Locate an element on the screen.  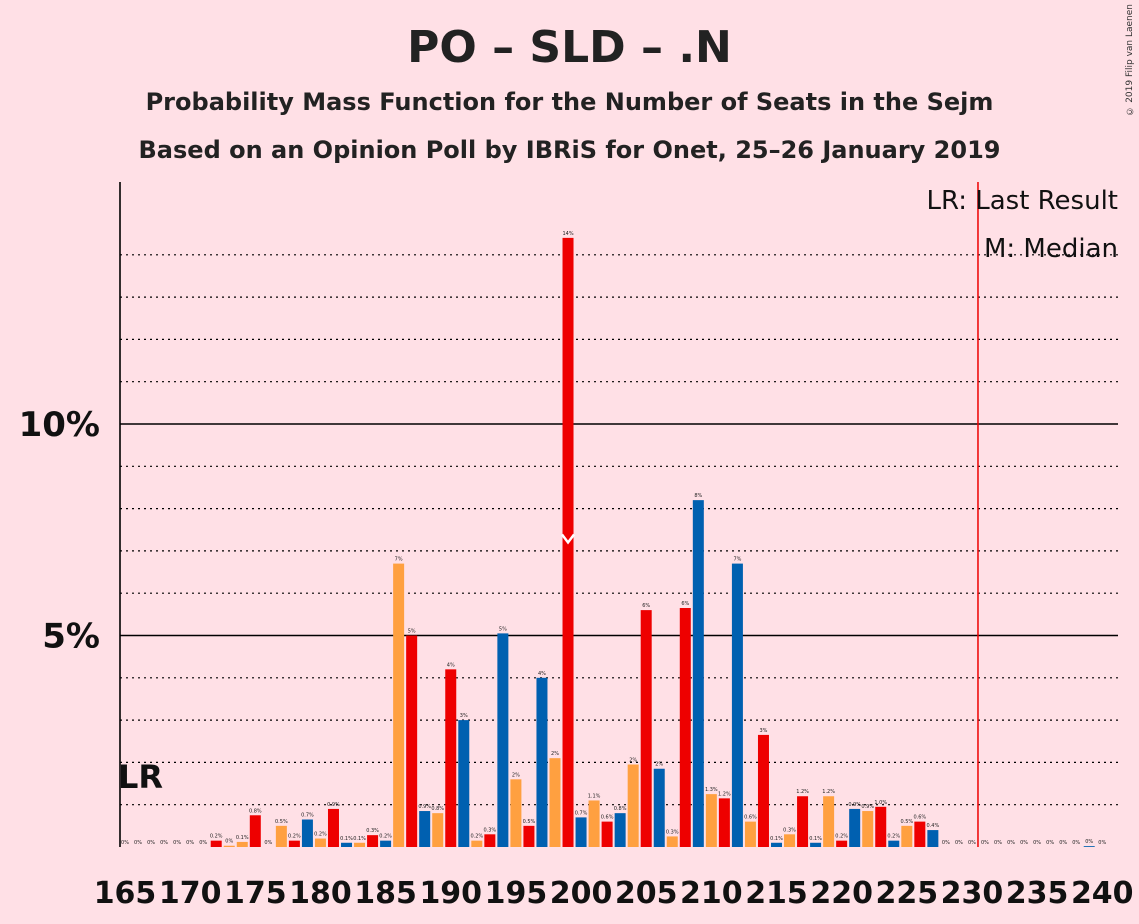
bar-label-168: 0% is located at coordinates (164, 843).